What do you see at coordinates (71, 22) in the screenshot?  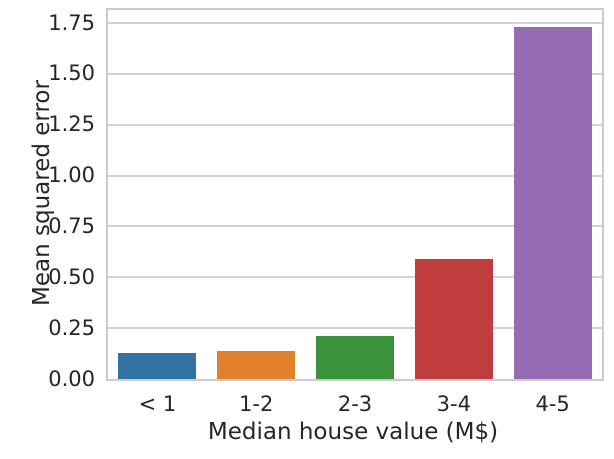 I see `y-tick-label: 1.75` at bounding box center [71, 22].